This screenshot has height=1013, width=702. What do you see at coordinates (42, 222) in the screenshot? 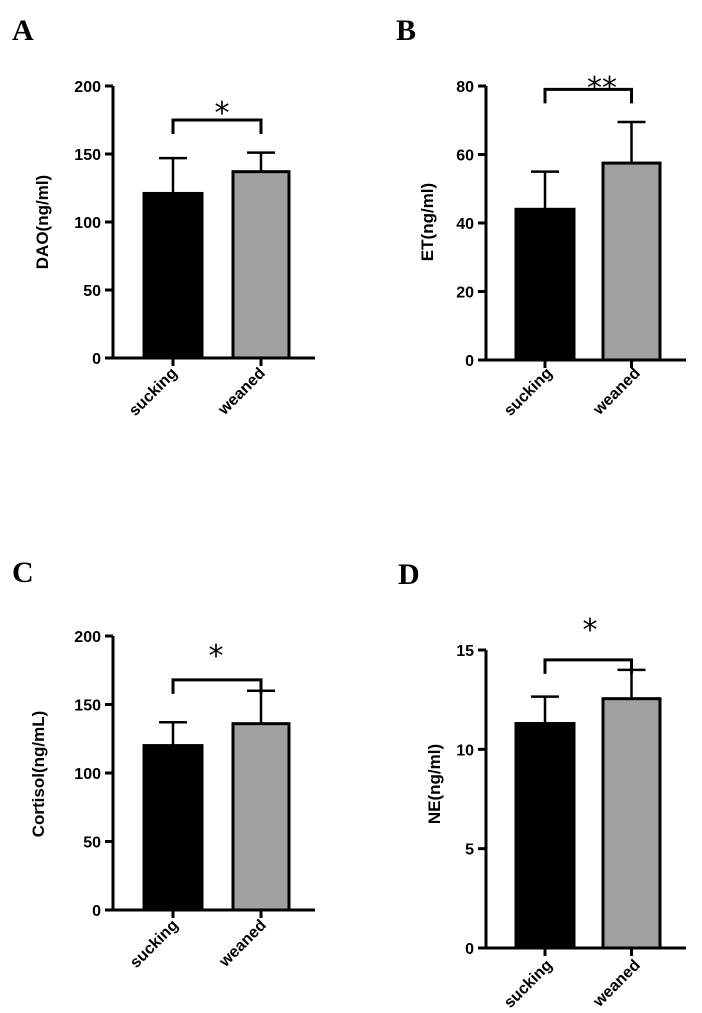
I see `y-axis-label: DAO(ng/ml)` at bounding box center [42, 222].